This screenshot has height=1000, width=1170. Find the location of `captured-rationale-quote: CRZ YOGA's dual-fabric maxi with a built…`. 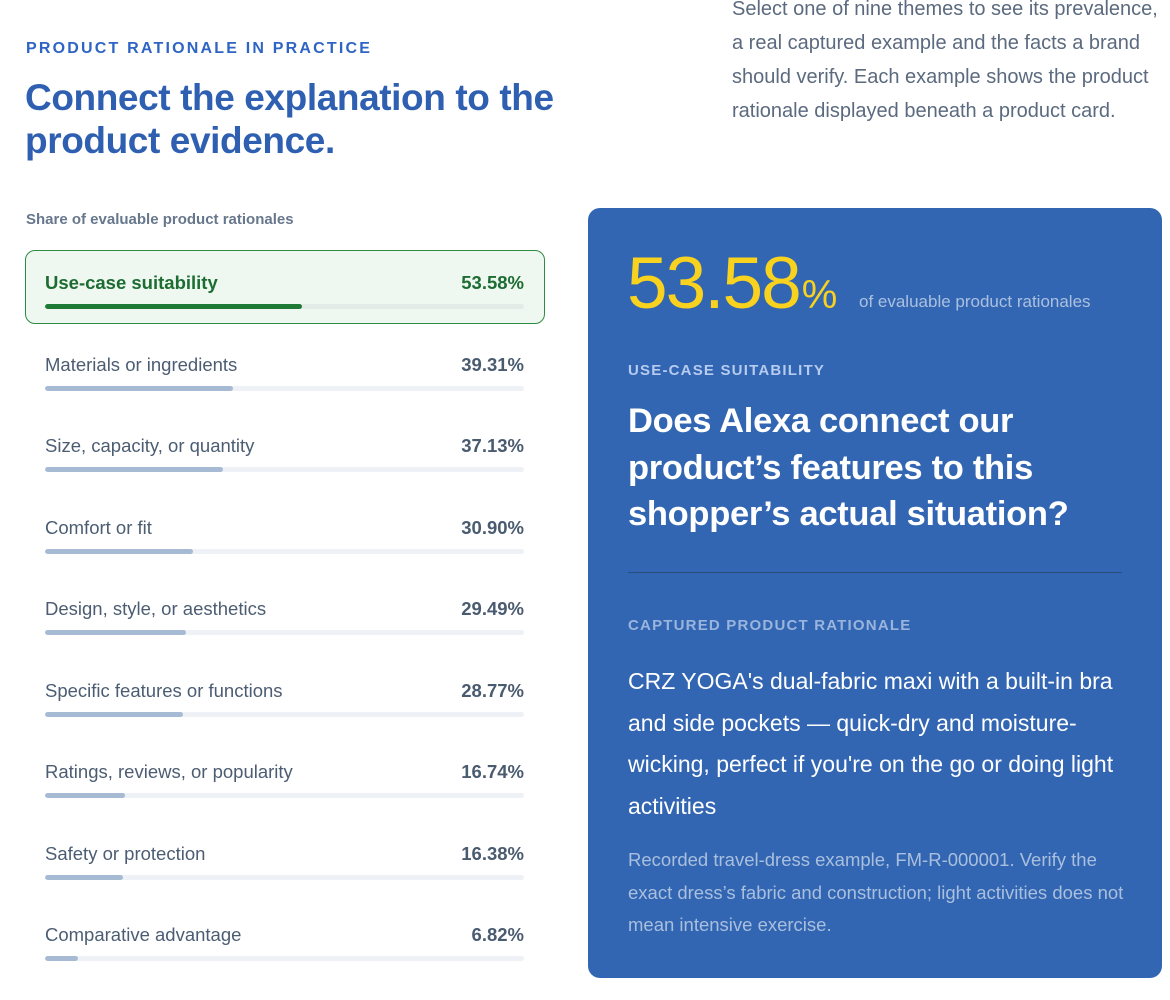

captured-rationale-quote: CRZ YOGA's dual-fabric maxi with a built… is located at coordinates (871, 743).